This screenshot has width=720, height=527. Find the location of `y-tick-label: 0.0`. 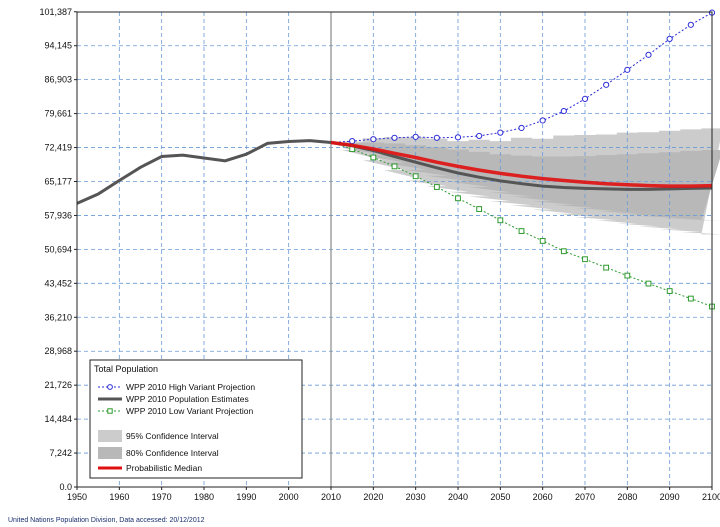

y-tick-label: 0.0 is located at coordinates (65, 487).